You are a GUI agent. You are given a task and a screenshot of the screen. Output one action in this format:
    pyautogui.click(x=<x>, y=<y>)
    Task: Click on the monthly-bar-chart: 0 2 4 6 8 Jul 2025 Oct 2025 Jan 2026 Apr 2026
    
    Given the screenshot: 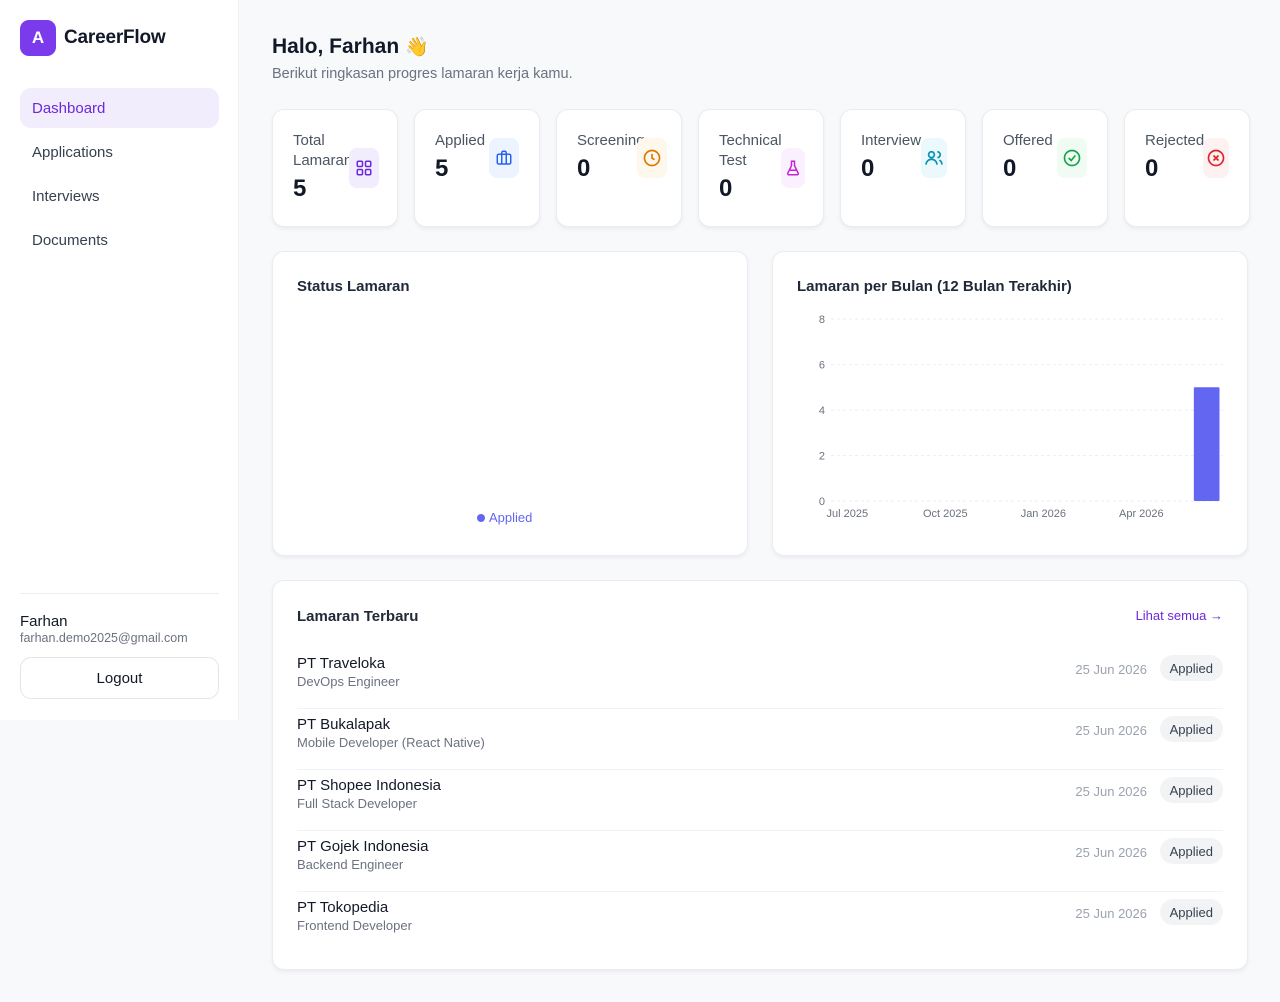 What is the action you would take?
    pyautogui.click(x=1021, y=417)
    